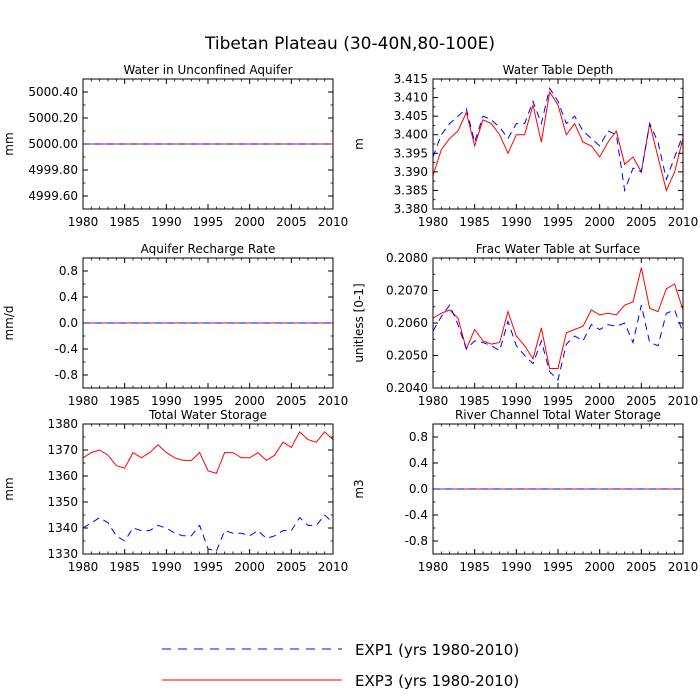 The height and width of the screenshot is (700, 700). I want to click on y-tick-label: 3.390, so click(411, 172).